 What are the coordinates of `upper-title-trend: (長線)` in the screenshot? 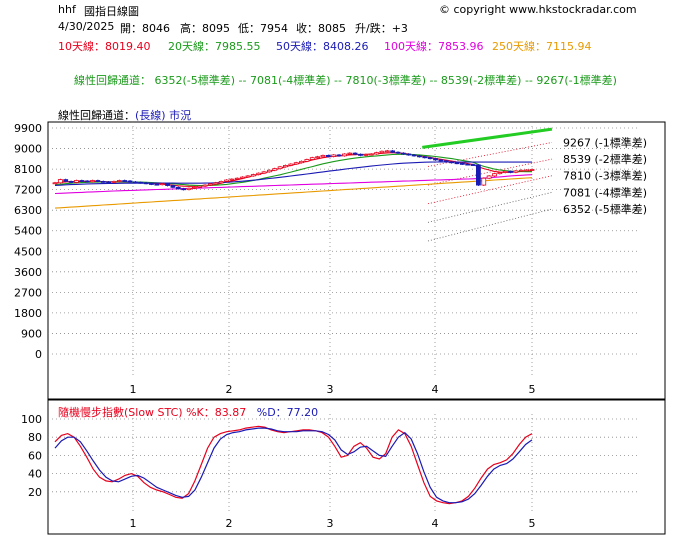 It's located at (150, 115).